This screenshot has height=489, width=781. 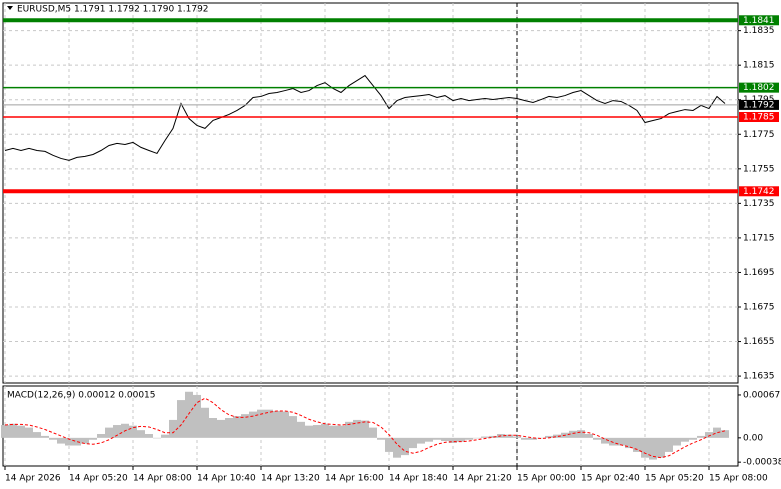 What do you see at coordinates (759, 308) in the screenshot?
I see `y-tick-label: 1.1675` at bounding box center [759, 308].